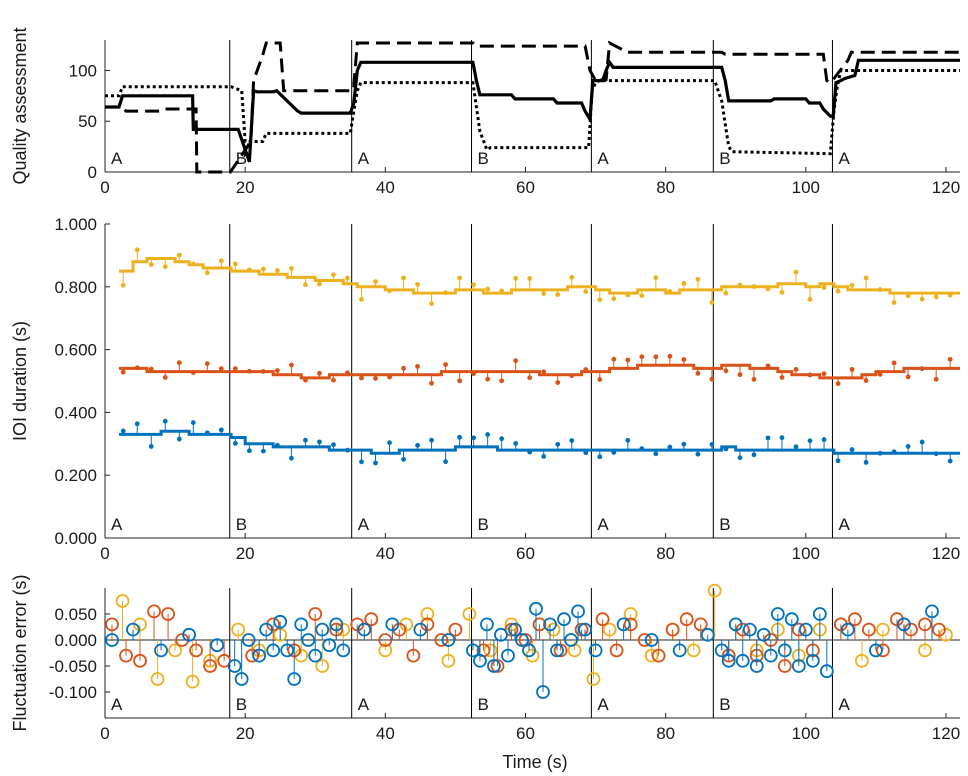 Image resolution: width=968 pixels, height=776 pixels. What do you see at coordinates (806, 187) in the screenshot?
I see `x-tick-label: 100` at bounding box center [806, 187].